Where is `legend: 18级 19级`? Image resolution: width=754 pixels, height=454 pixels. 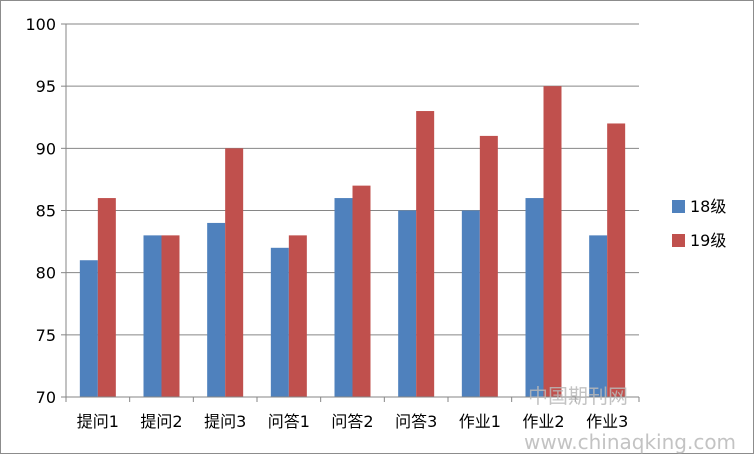 legend: 18级 19级 is located at coordinates (699, 223).